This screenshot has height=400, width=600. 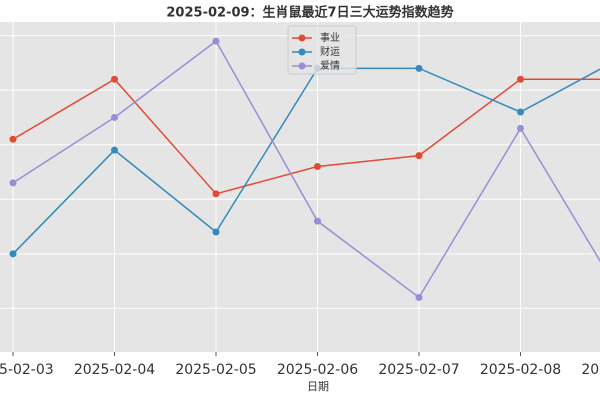 I want to click on legend-label: 财运, so click(x=330, y=51).